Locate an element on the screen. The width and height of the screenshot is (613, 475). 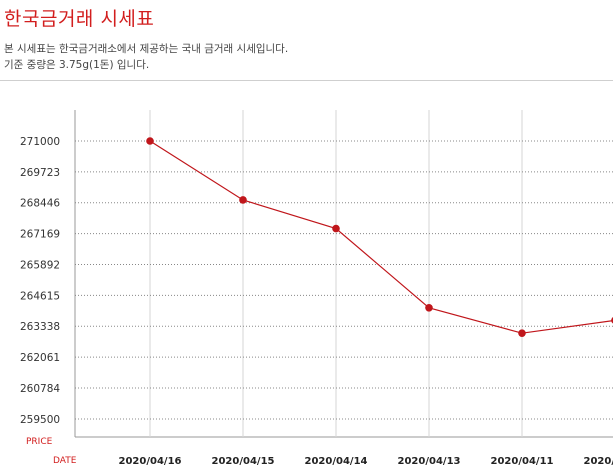
y-tick-label: 264615 is located at coordinates (40, 296).